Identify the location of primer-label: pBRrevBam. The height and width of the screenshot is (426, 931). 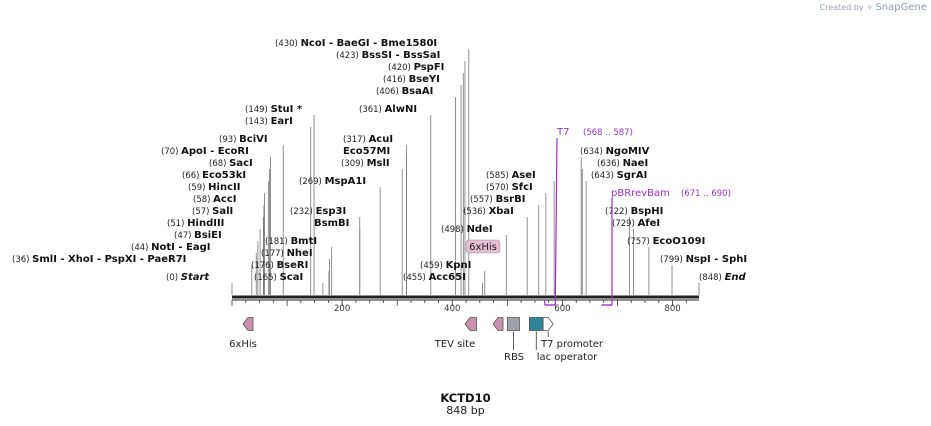
(640, 193).